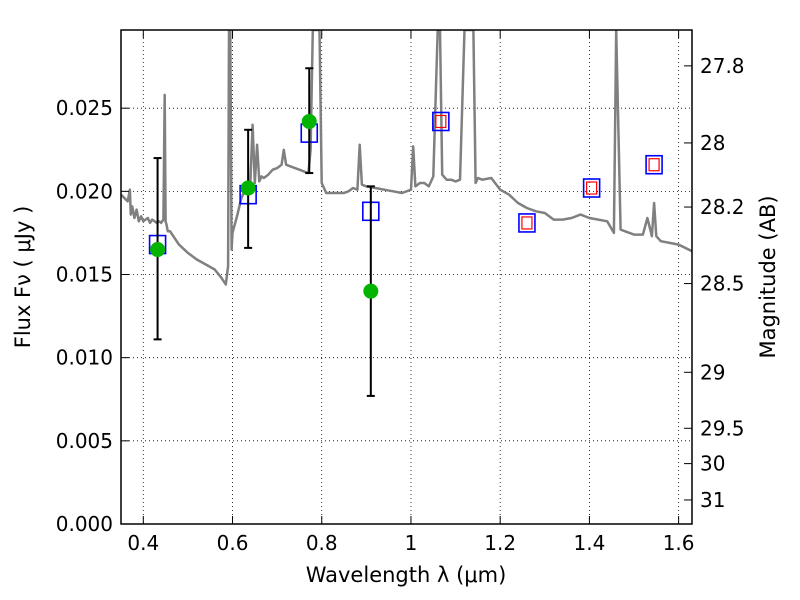  Describe the element at coordinates (712, 372) in the screenshot. I see `mag-tick-label: 29` at that location.